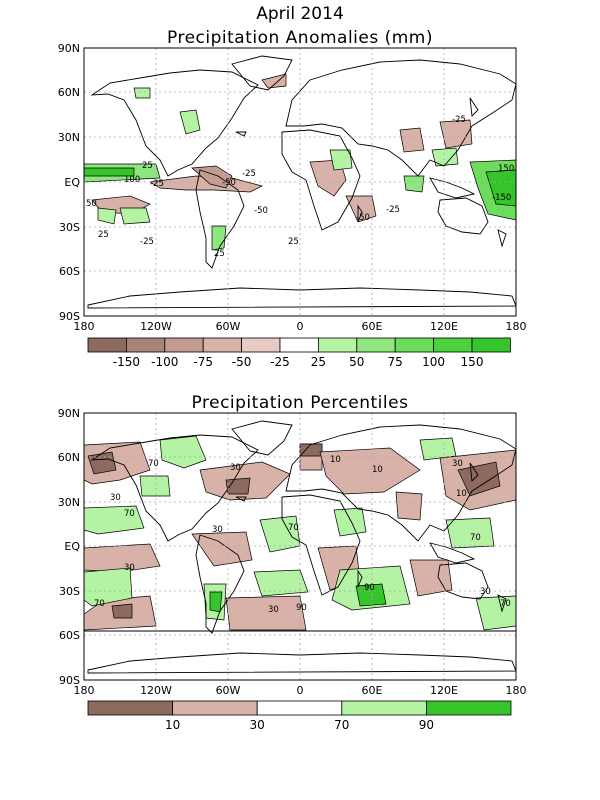 Image resolution: width=600 pixels, height=800 pixels. I want to click on colorbar-label: 100, so click(433, 362).